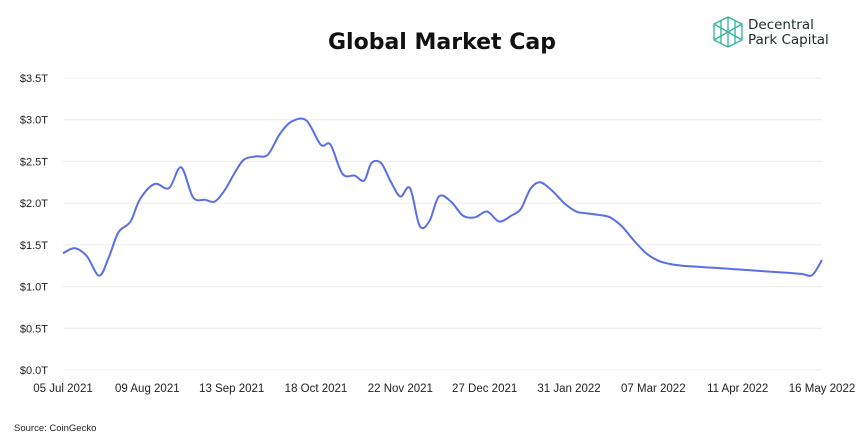  I want to click on y-axis: $0.0T $0.5T $1.0T $1.5T $2.0T $2.5T $3.0T $3.5T, so click(34, 225).